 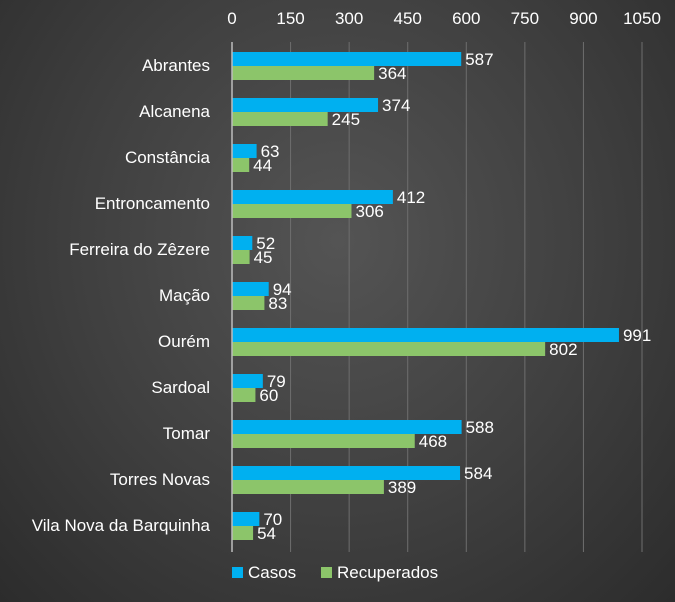 I want to click on category-label: Ferreira do Zêzere, so click(x=139, y=249).